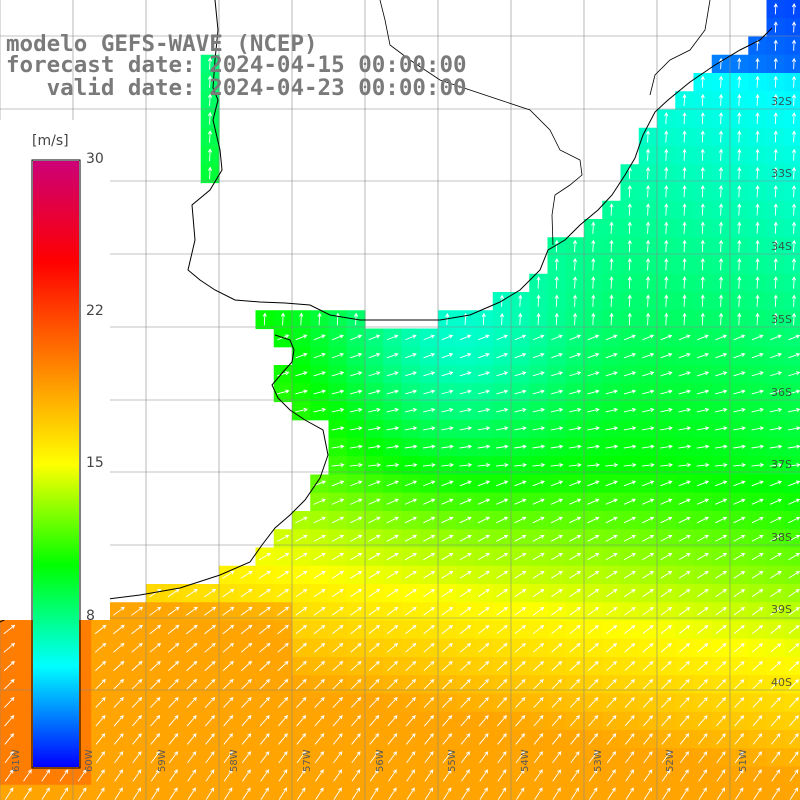 This screenshot has height=800, width=800. What do you see at coordinates (162, 44) in the screenshot?
I see `model-title: modelo GEFS-WAVE (NCEP)` at bounding box center [162, 44].